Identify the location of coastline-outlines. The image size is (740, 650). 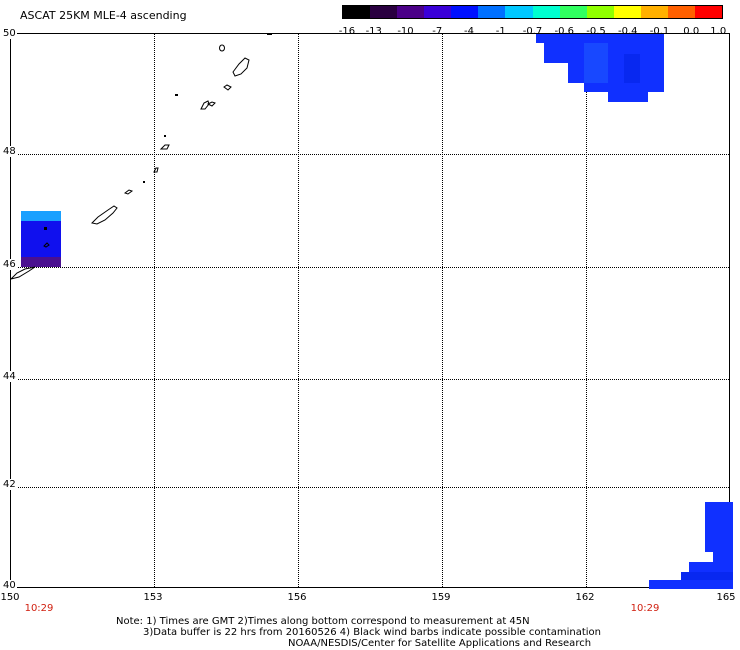
(141, 157).